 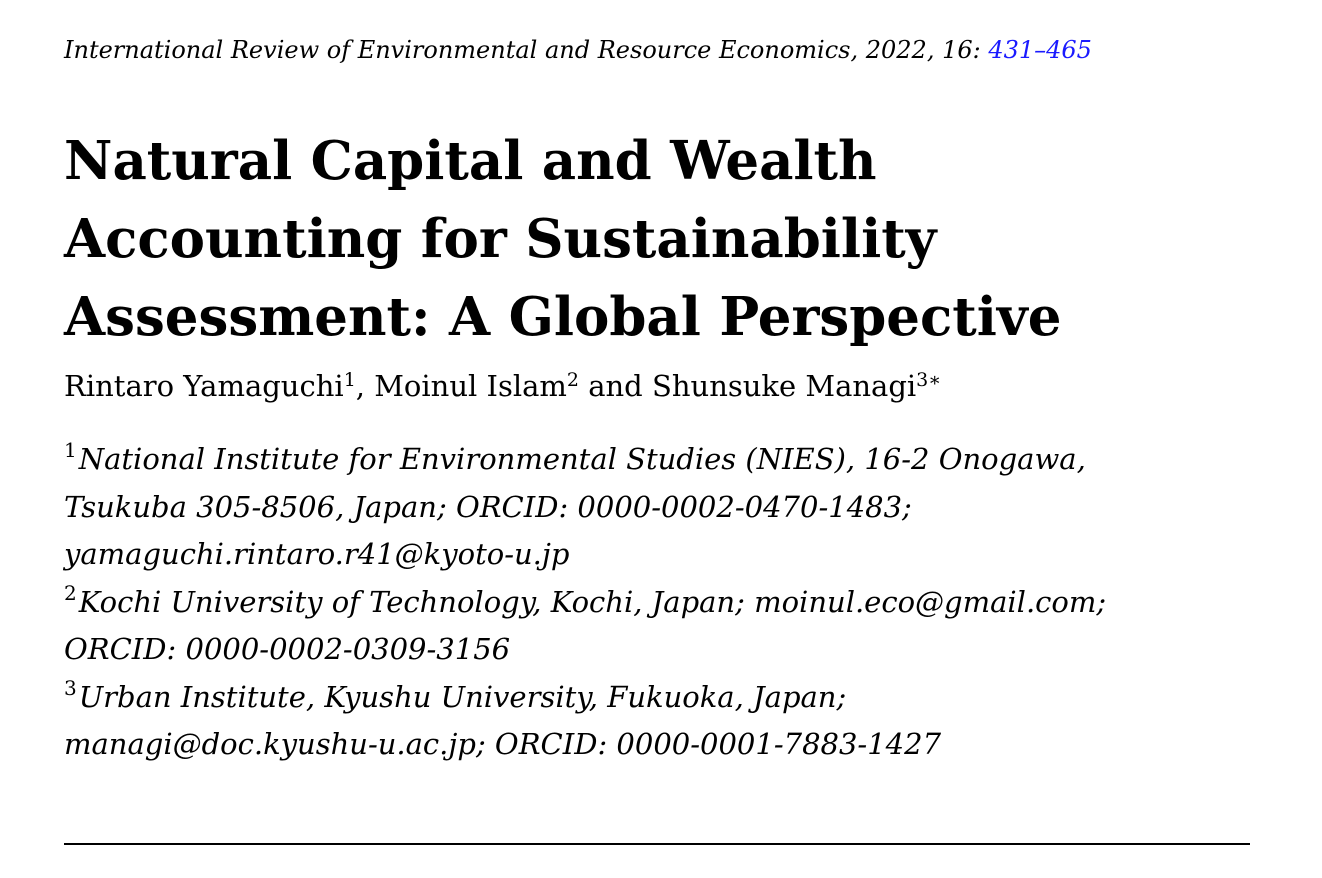 I want to click on affiliation-1-mark: 1, so click(x=70, y=450).